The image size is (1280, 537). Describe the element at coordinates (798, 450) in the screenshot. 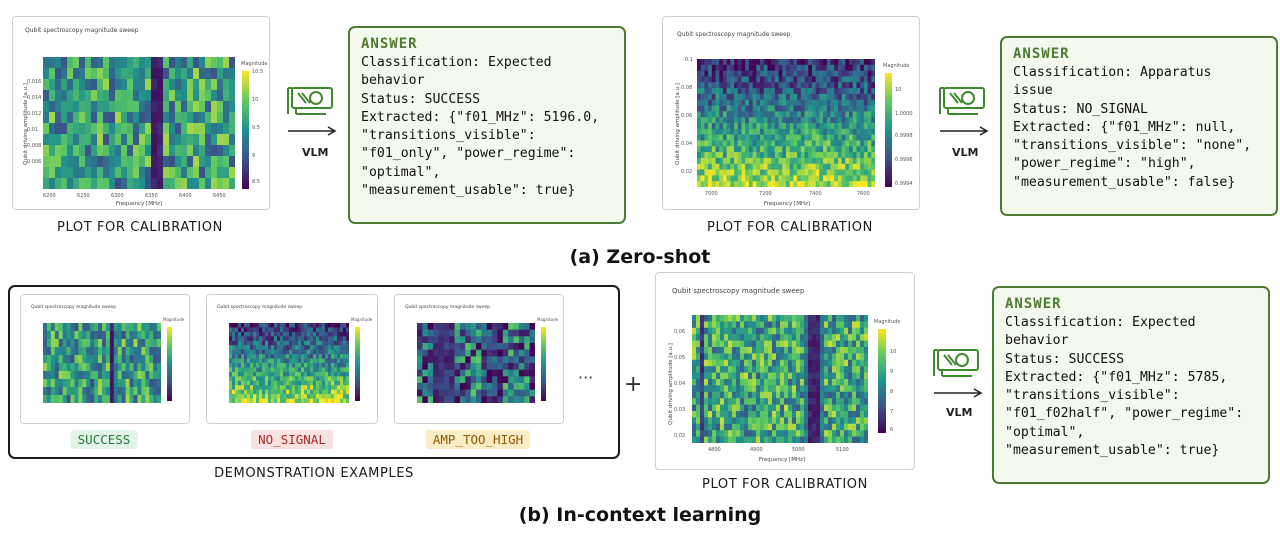

I see `x-tick: 5000` at that location.